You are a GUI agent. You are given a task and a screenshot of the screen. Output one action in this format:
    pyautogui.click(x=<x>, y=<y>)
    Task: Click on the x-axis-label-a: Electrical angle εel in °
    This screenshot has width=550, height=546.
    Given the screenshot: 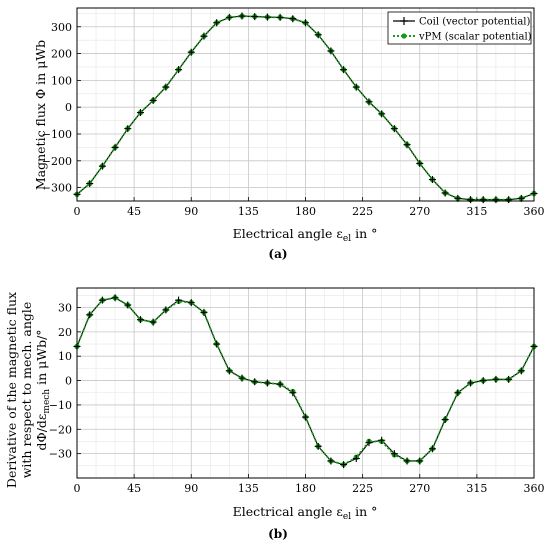 What is the action you would take?
    pyautogui.click(x=305, y=235)
    